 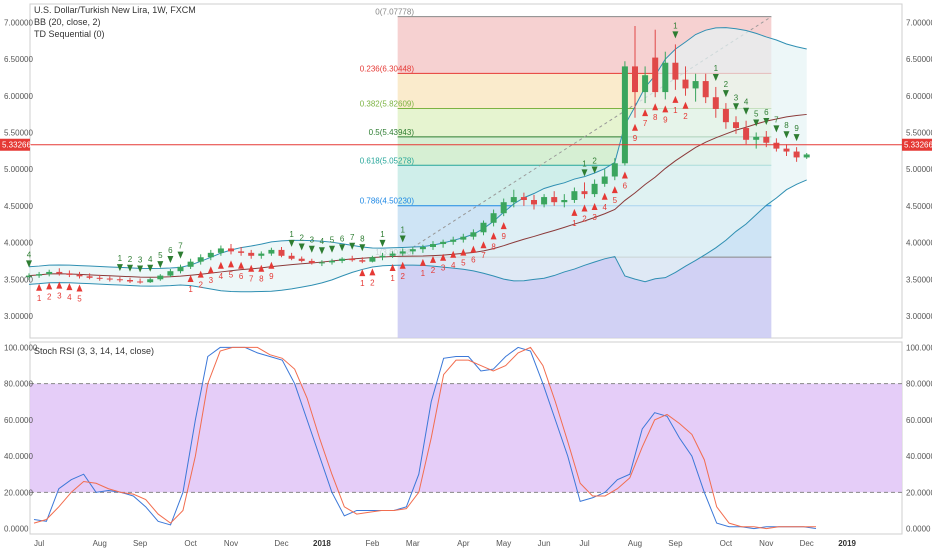 I want to click on y-tick-left: 4.00000, so click(x=18, y=243).